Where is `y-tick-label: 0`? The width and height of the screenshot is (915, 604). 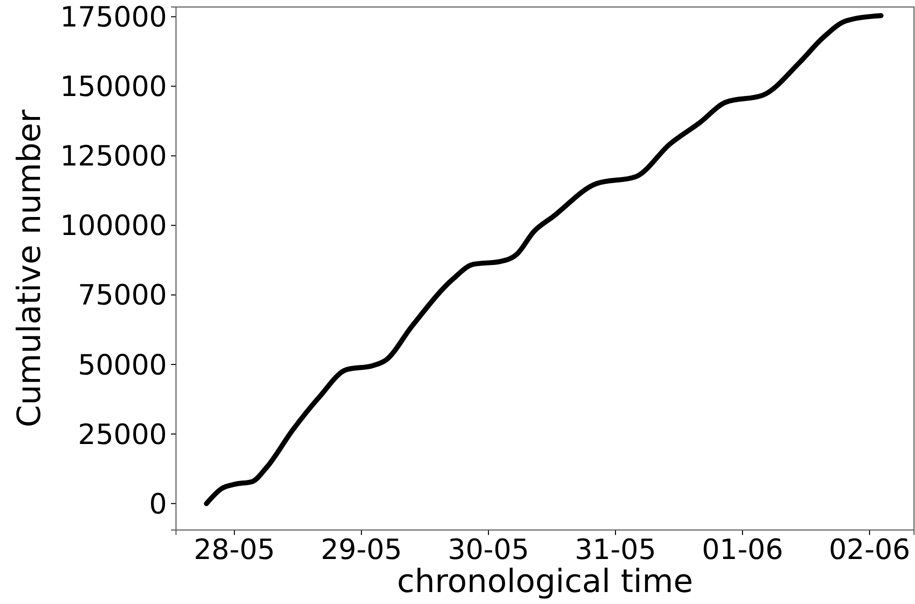
y-tick-label: 0 is located at coordinates (158, 503).